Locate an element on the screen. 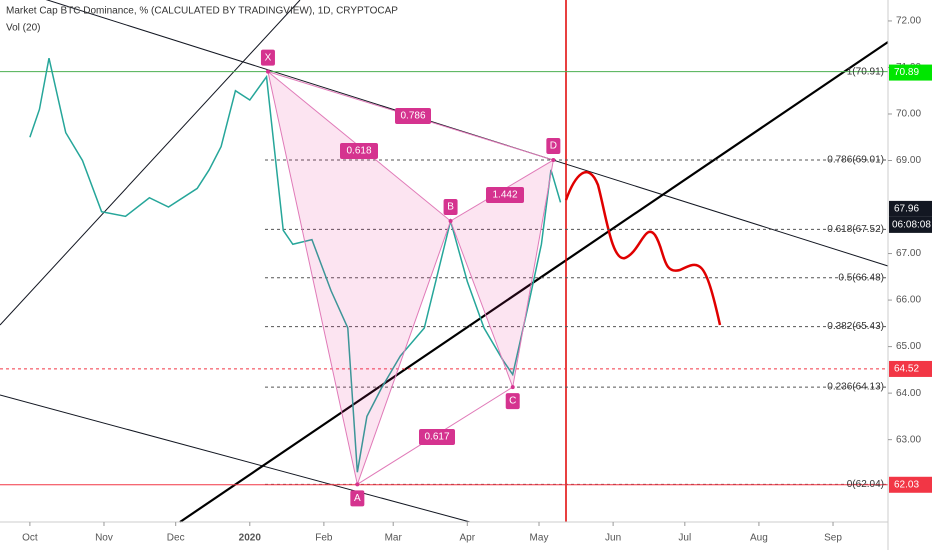 This screenshot has width=932, height=550. x-tick-label: Aug is located at coordinates (759, 538).